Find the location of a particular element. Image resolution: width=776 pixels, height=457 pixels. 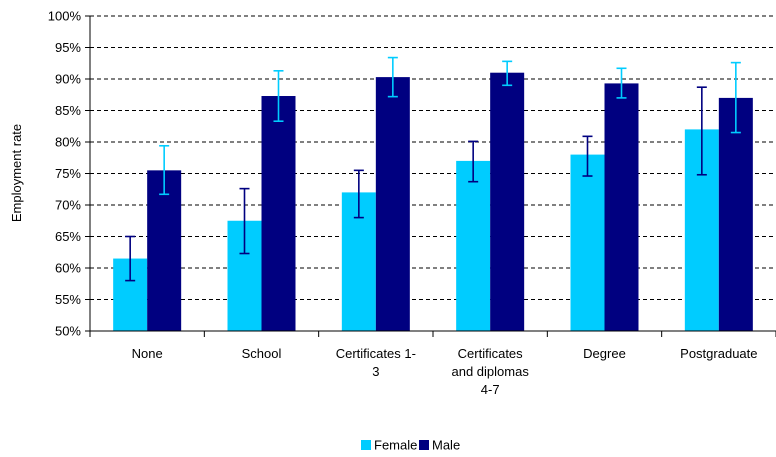

y-tick-label: 55% is located at coordinates (68, 299).